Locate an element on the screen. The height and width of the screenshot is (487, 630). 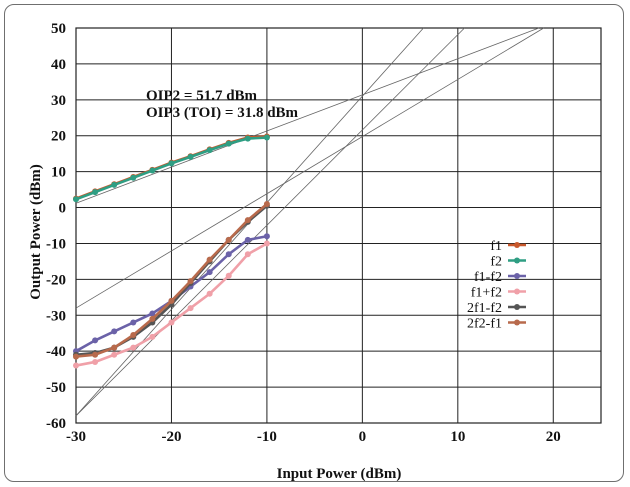
x-axis-label: Input Power (dBm) is located at coordinates (339, 474).